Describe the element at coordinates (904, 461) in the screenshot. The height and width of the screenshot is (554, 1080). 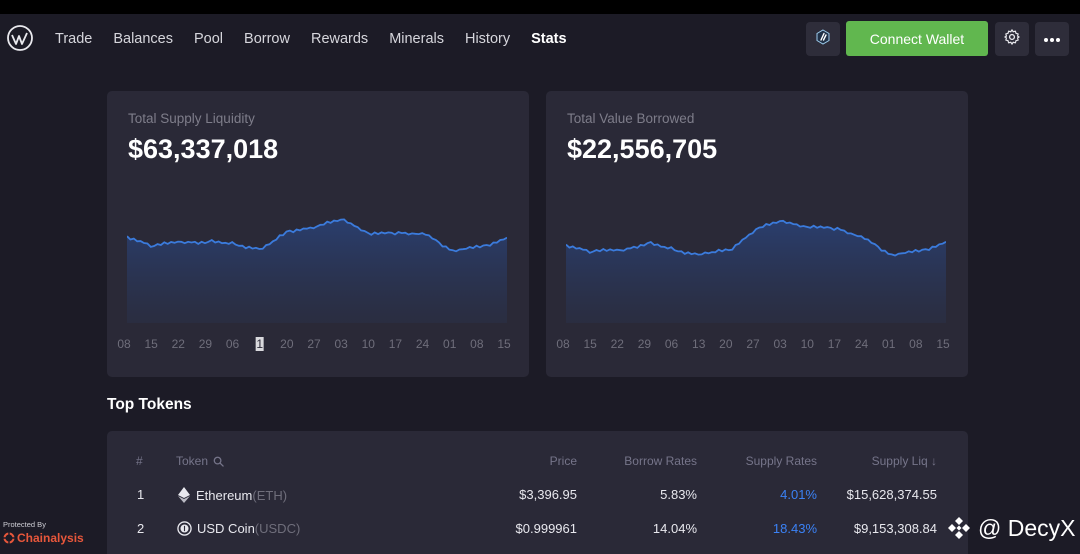
I see `header-supply-liq: Supply Liq ↓` at that location.